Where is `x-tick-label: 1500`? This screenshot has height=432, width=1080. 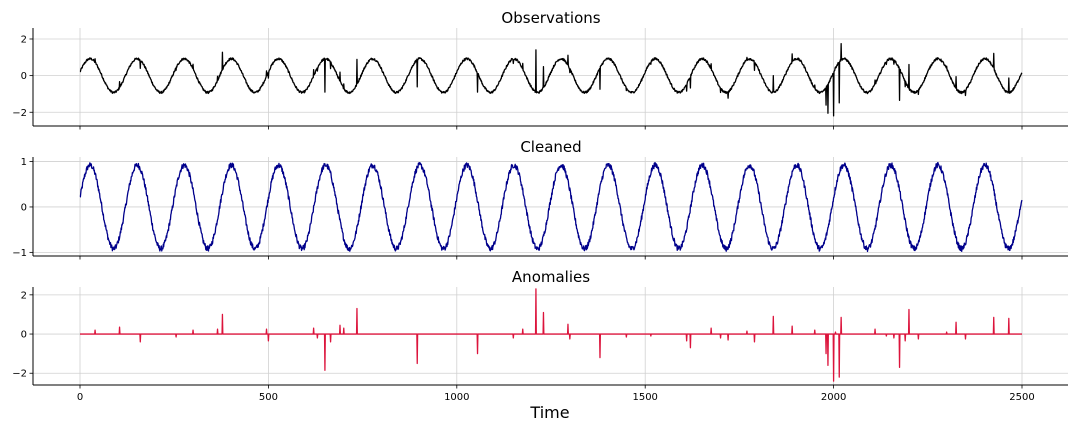
x-tick-label: 1500 is located at coordinates (644, 397).